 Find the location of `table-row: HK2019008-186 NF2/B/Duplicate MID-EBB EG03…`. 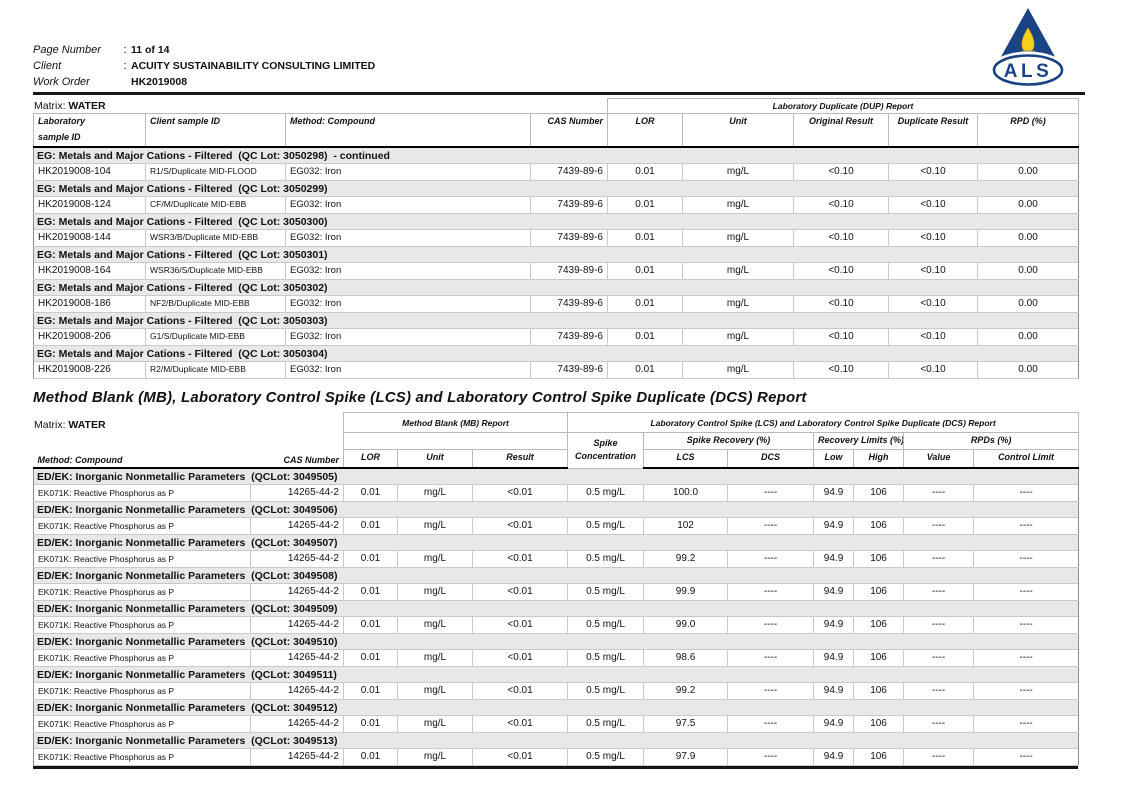

table-row: HK2019008-186 NF2/B/Duplicate MID-EBB EG03… is located at coordinates (556, 303).